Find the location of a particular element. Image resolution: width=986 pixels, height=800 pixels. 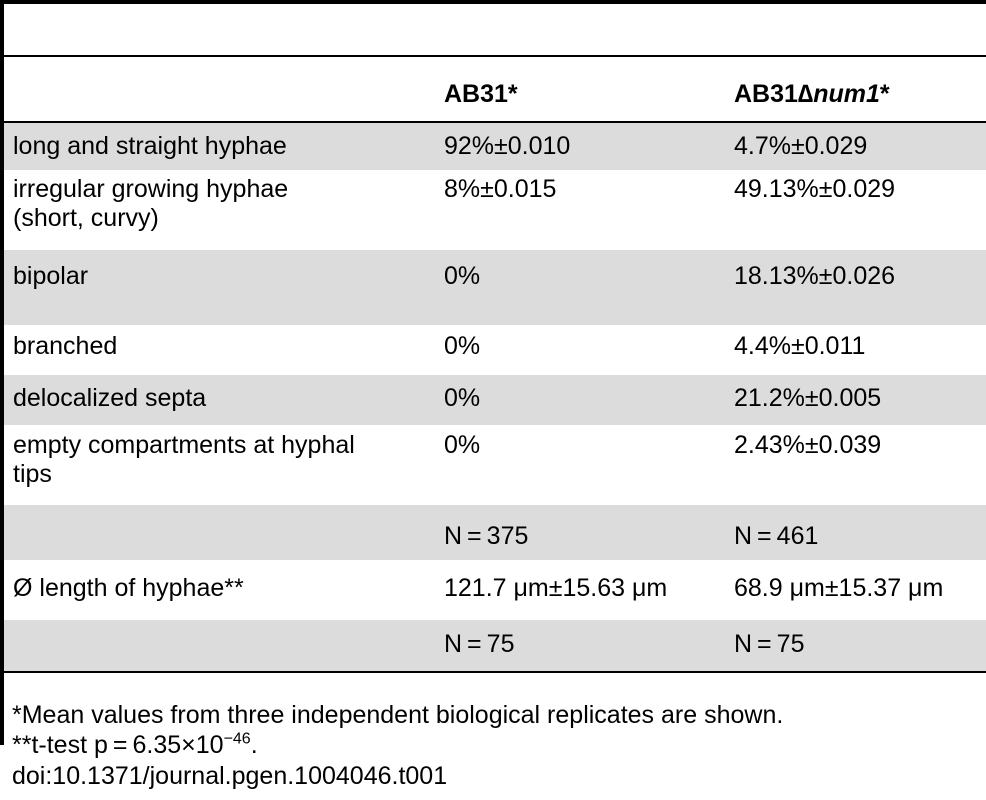

table-row: N = 75 N = 75 is located at coordinates (495, 645).